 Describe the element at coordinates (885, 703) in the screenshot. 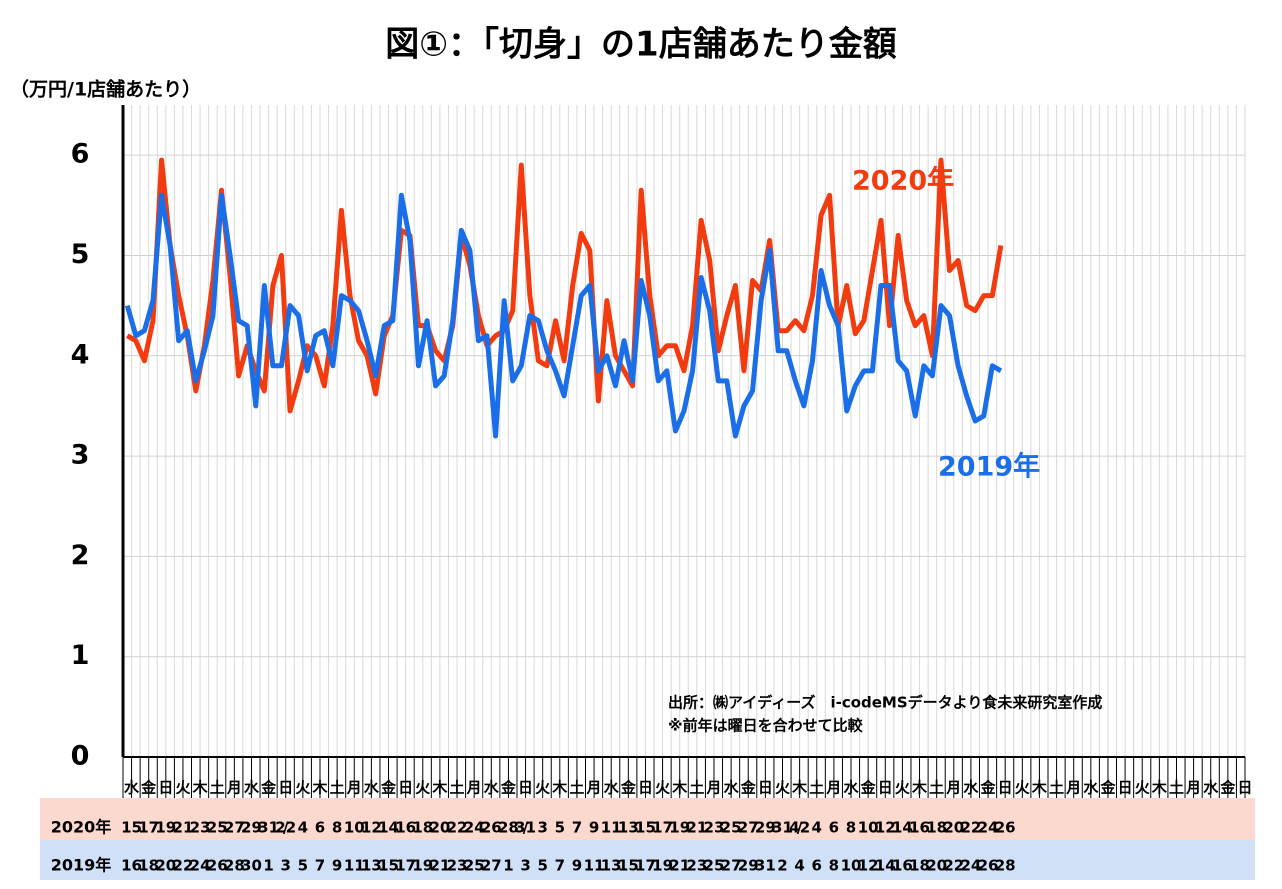

I see `source-note: 出所：㈱アイディーズ i-codeMSデータより食未来研究室作成` at that location.